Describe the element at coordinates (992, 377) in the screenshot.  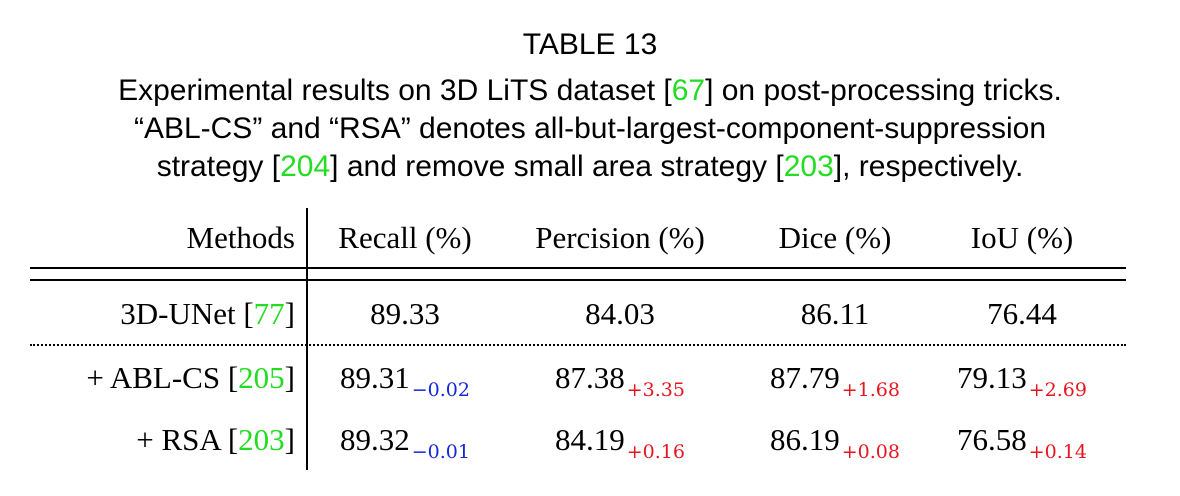
I see `cell-value: 79.13` at that location.